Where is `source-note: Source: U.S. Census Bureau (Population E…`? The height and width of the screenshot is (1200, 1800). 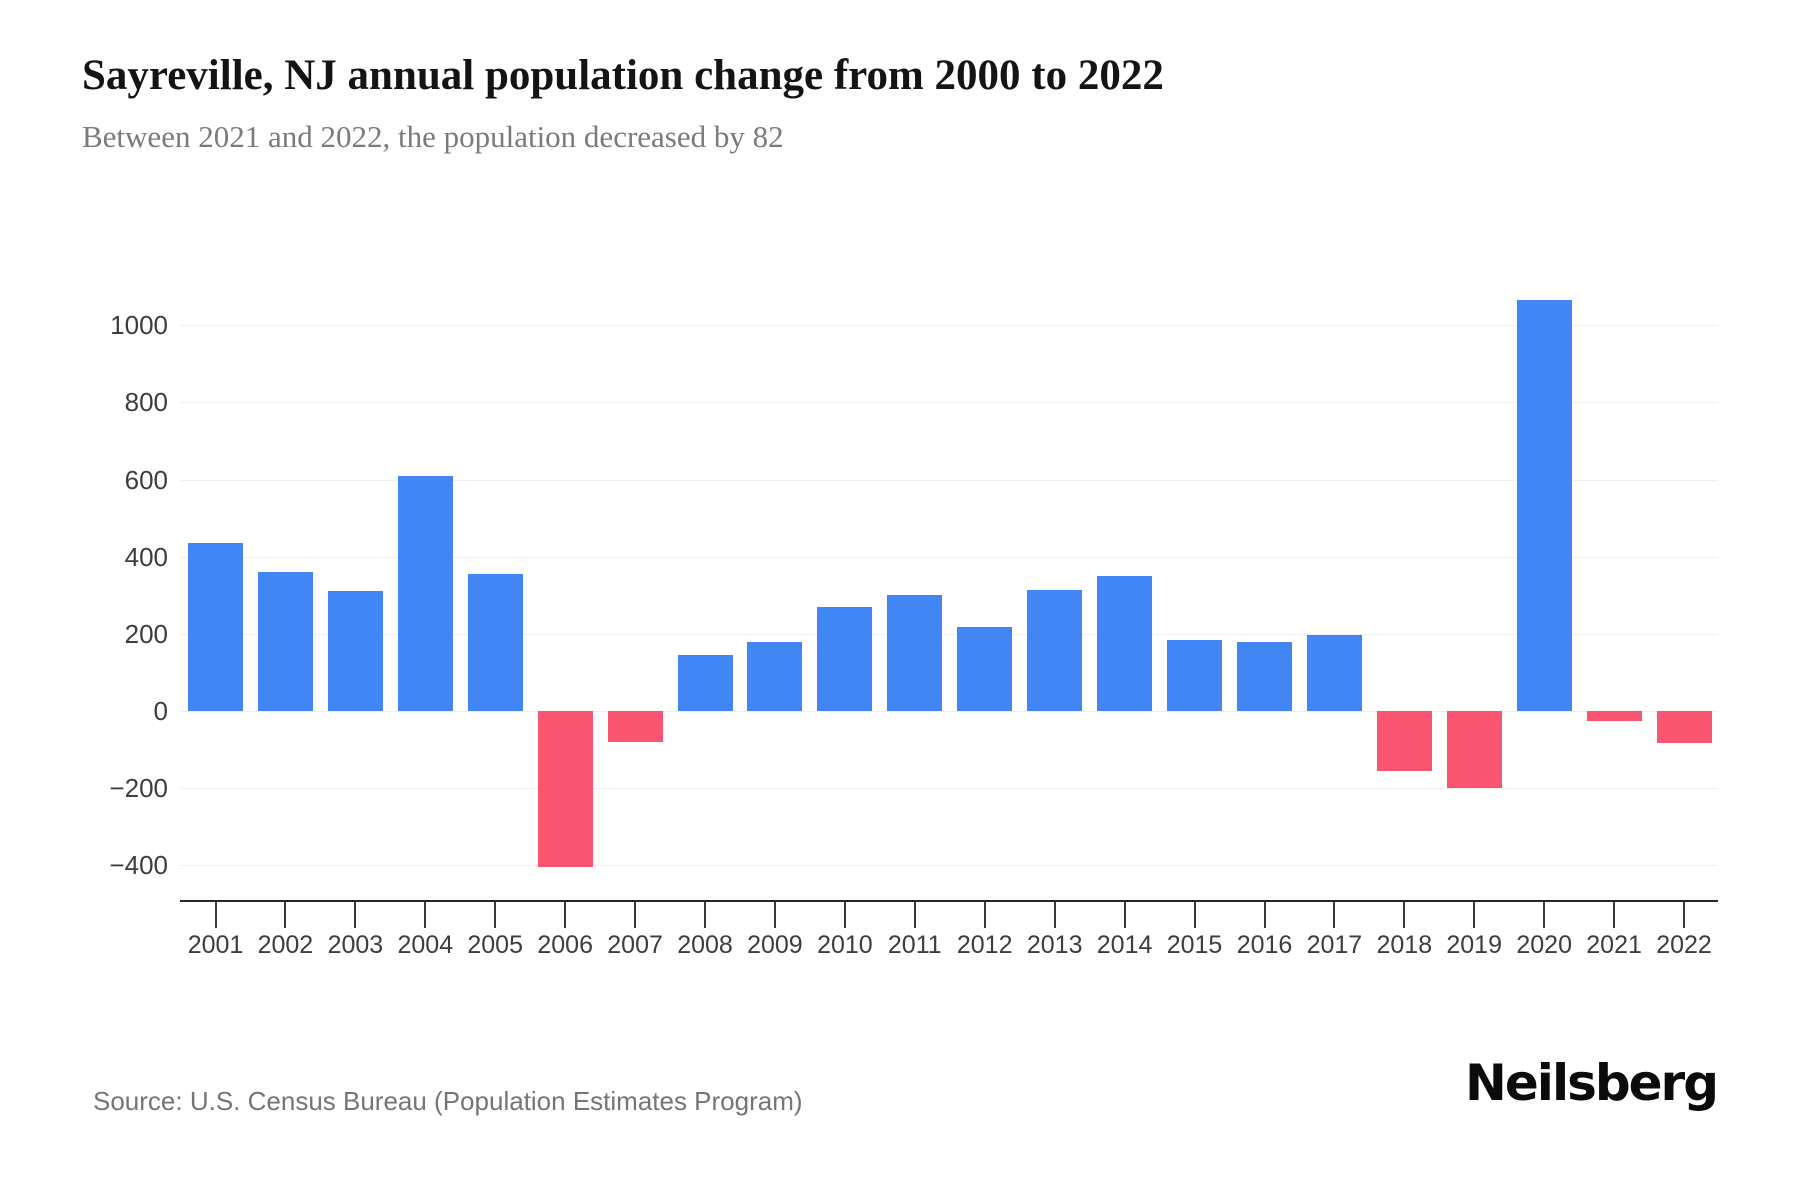
source-note: Source: U.S. Census Bureau (Population E… is located at coordinates (448, 1101).